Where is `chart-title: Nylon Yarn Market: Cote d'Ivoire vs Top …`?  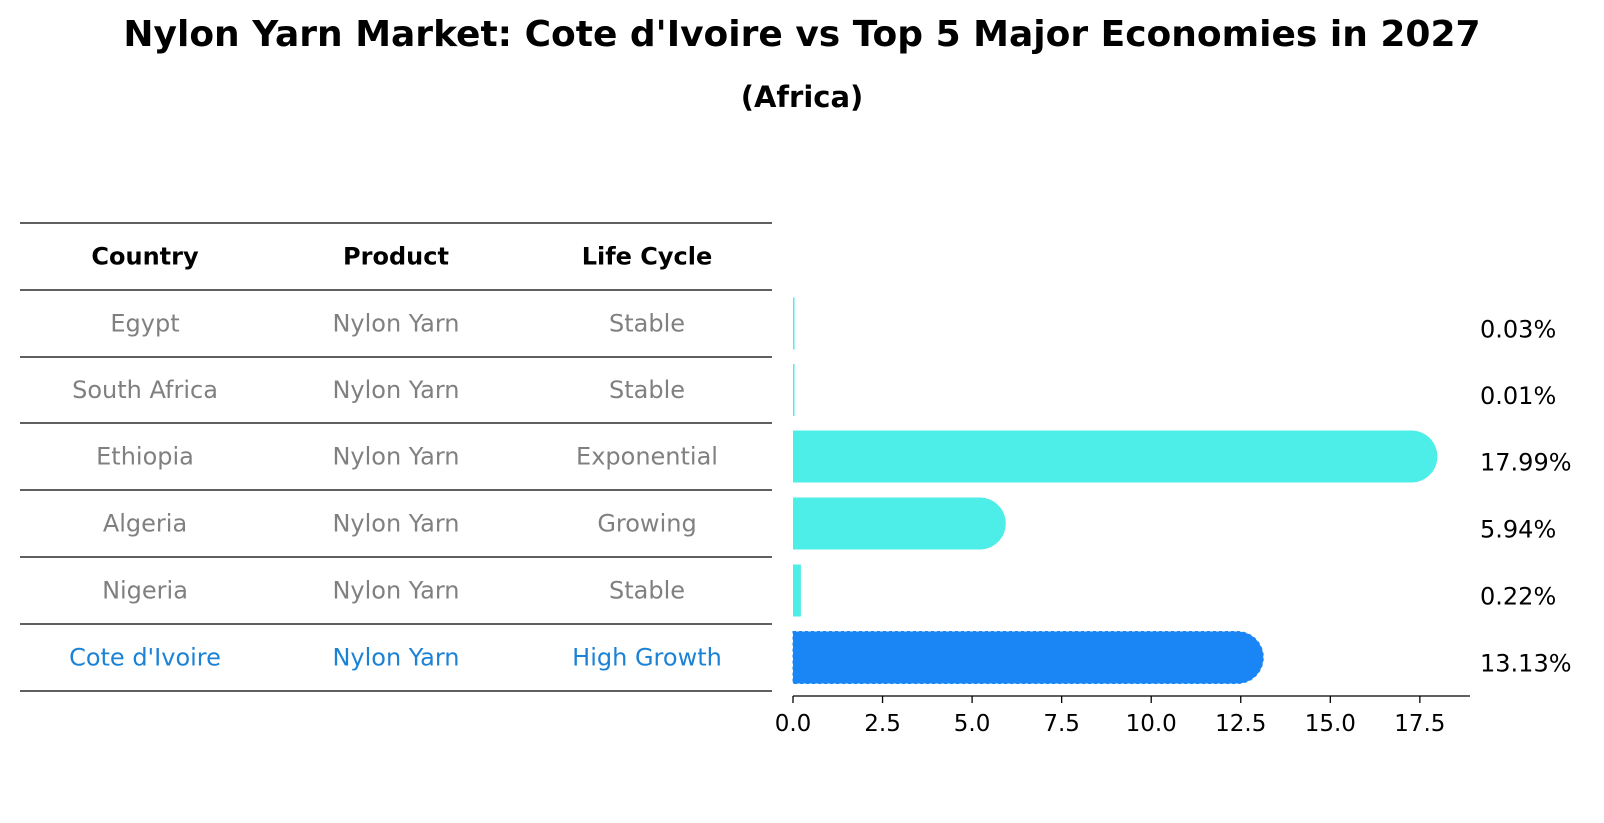 chart-title: Nylon Yarn Market: Cote d'Ivoire vs Top … is located at coordinates (802, 34).